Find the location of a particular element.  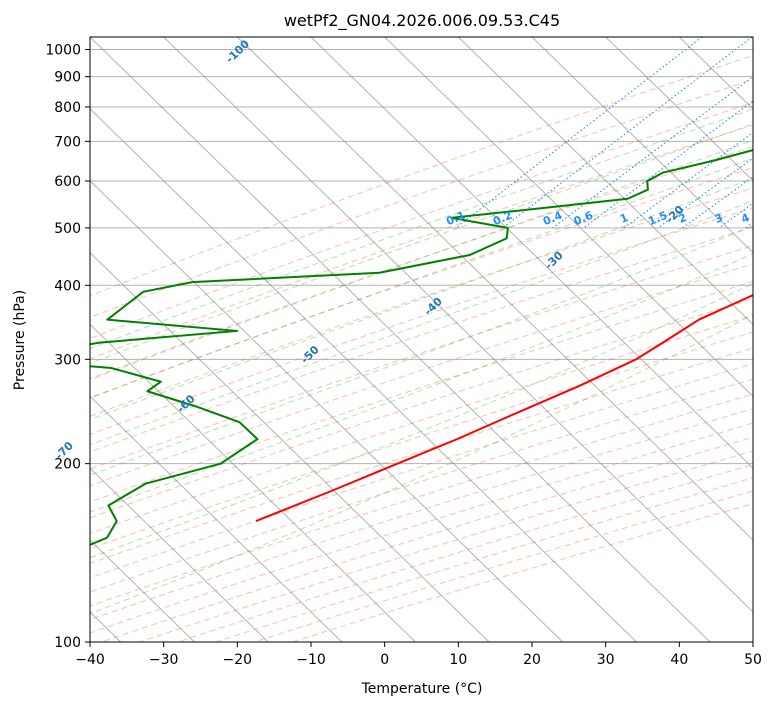

x-tick-label: −30 is located at coordinates (164, 660).